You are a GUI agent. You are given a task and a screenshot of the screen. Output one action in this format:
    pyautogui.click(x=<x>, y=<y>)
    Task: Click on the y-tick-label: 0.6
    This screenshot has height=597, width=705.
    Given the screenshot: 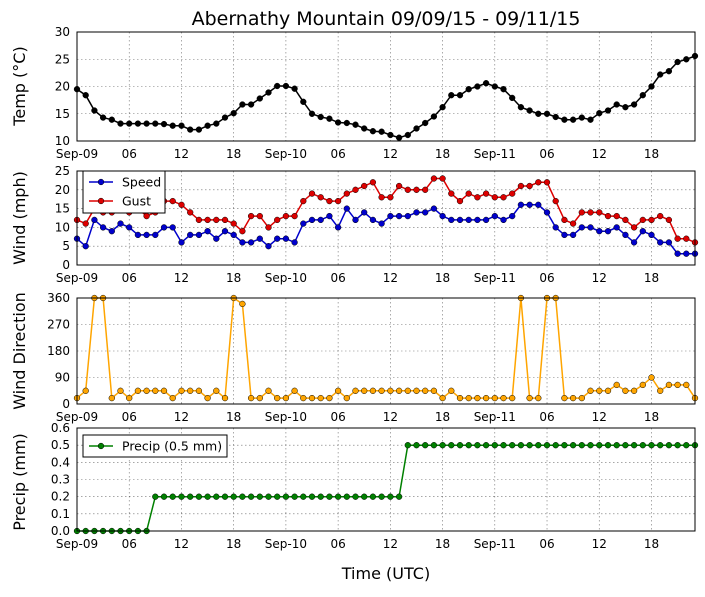 What is the action you would take?
    pyautogui.click(x=60, y=428)
    